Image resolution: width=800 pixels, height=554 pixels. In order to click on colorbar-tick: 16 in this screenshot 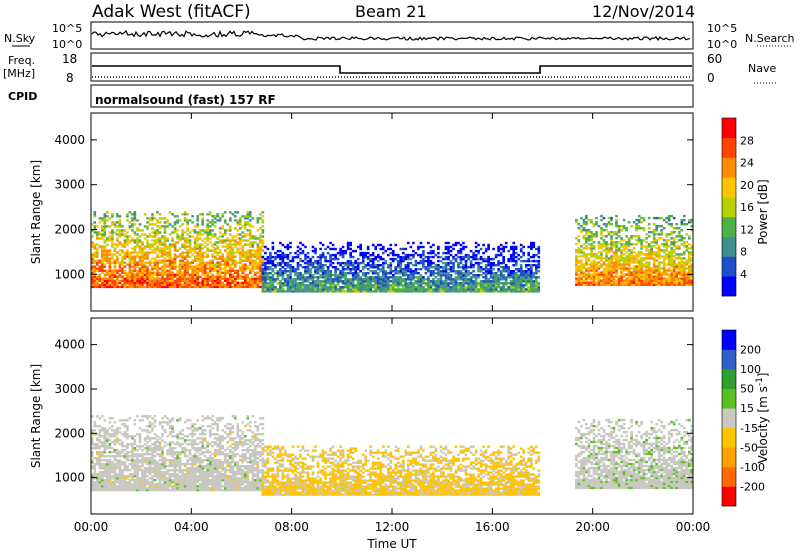, I will do `click(747, 207)`.